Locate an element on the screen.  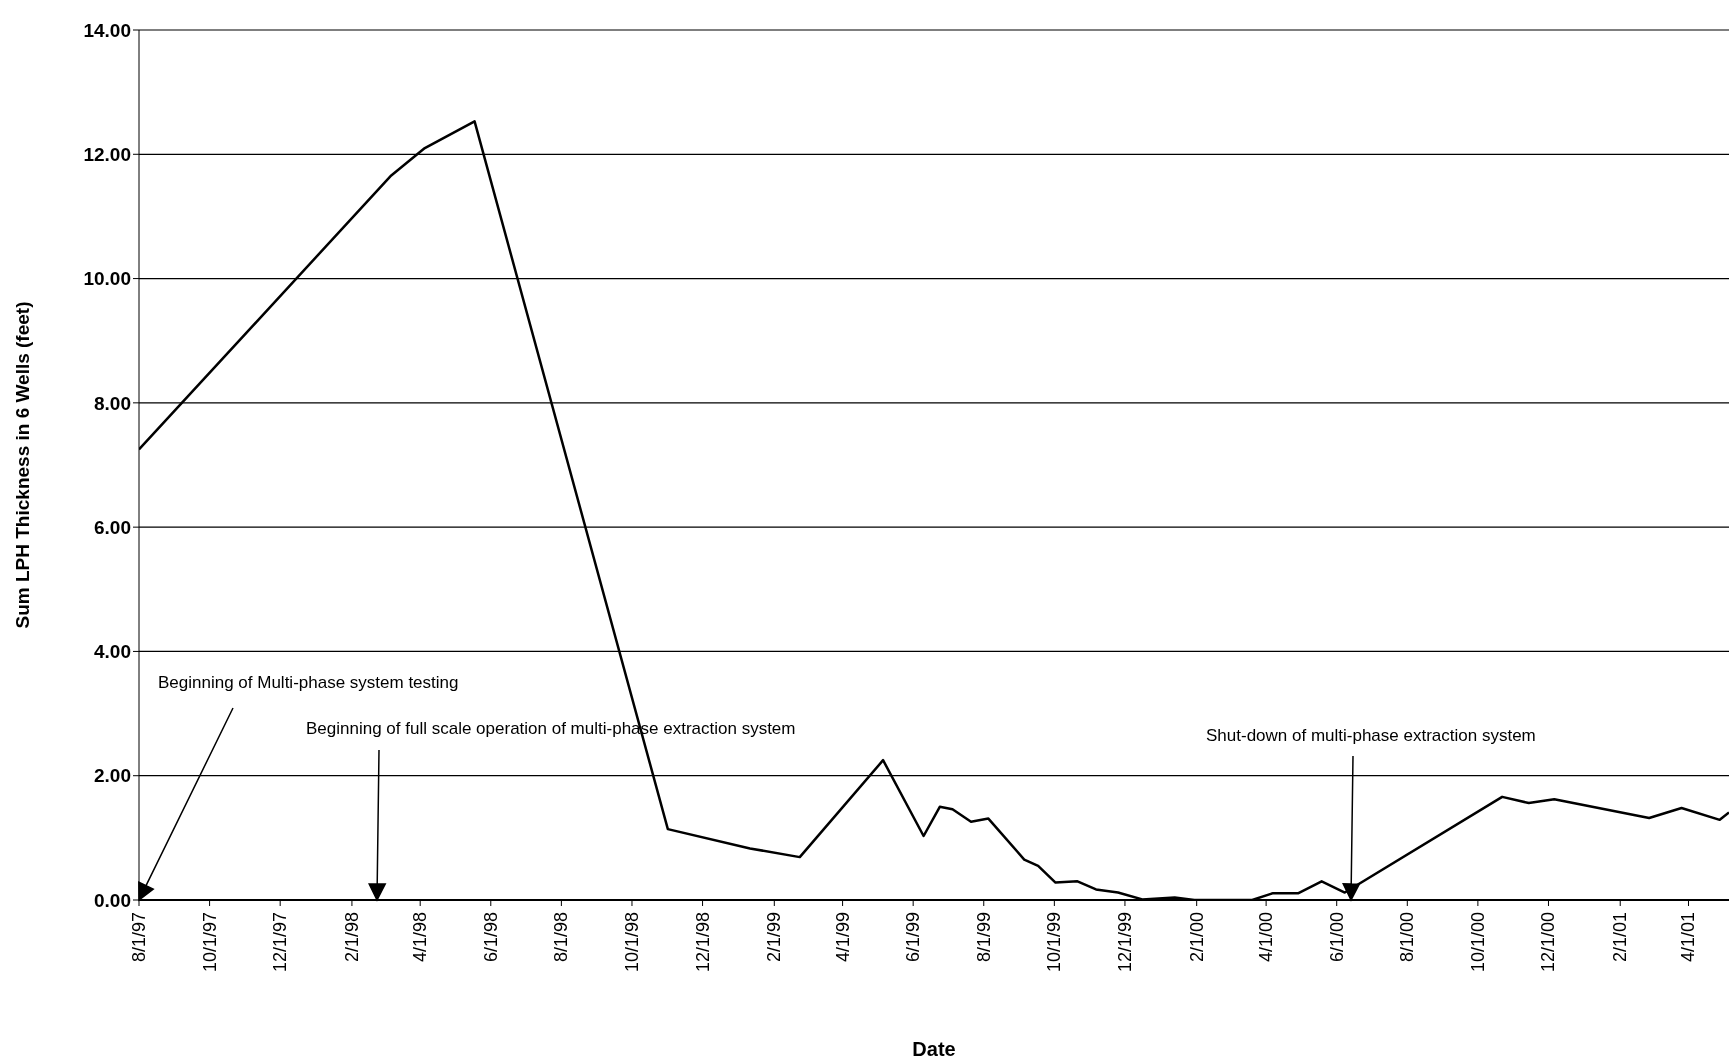
x-tick-label: 2/1/99 is located at coordinates (774, 937).